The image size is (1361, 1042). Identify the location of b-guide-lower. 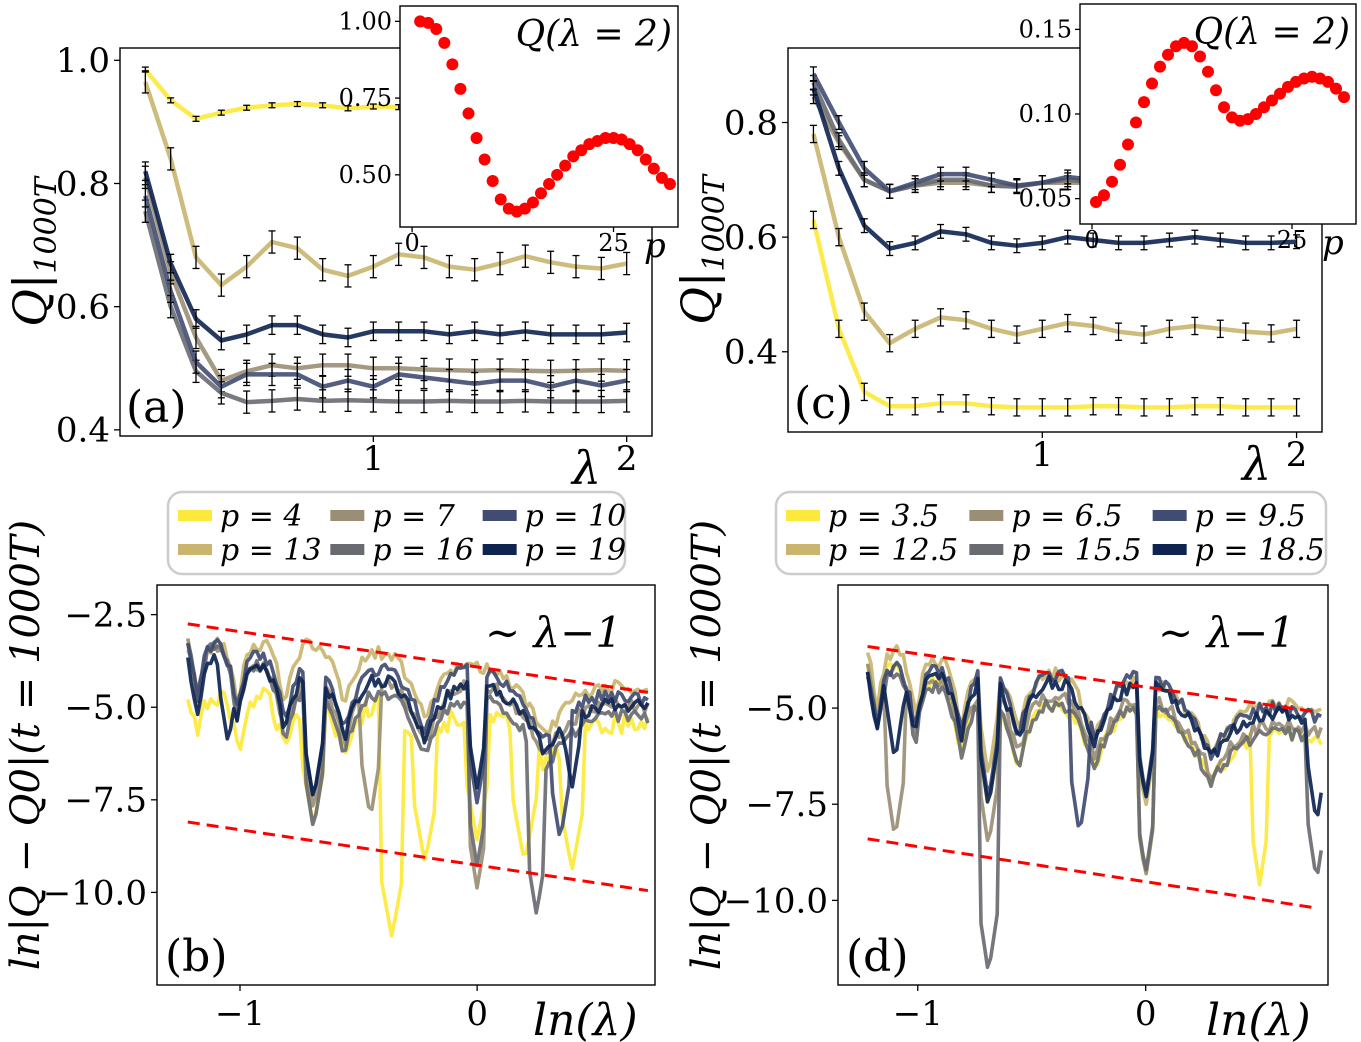
(418, 856).